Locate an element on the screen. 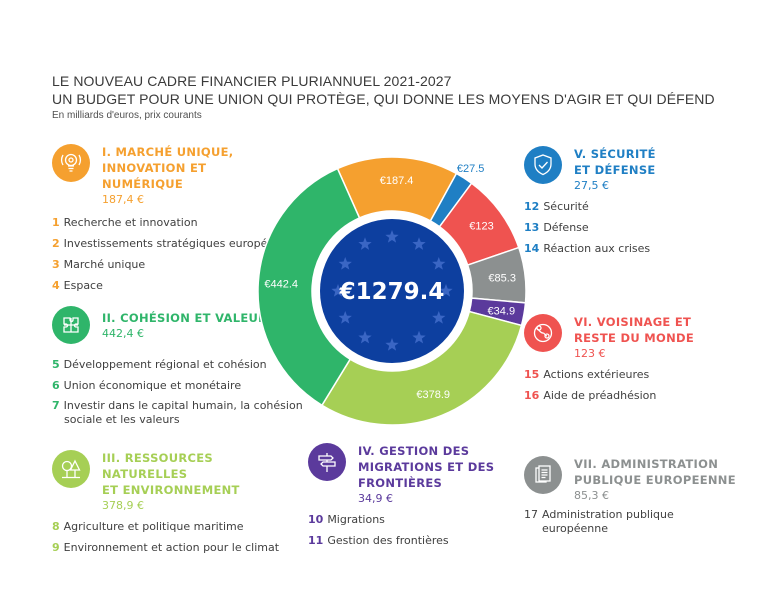  item-number: 14 is located at coordinates (532, 248).